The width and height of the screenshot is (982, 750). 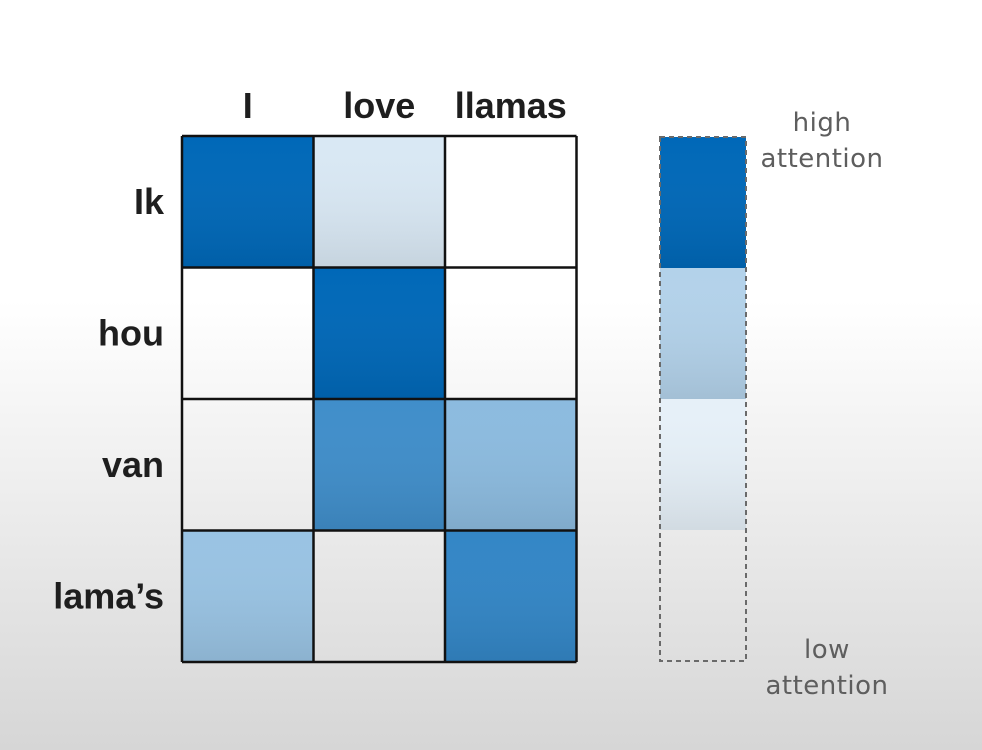 What do you see at coordinates (511, 202) in the screenshot?
I see `heatmap-cell-r0-c2` at bounding box center [511, 202].